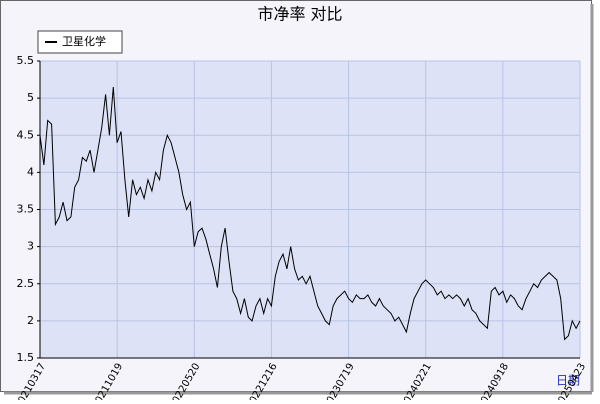  I want to click on legend, so click(80, 42).